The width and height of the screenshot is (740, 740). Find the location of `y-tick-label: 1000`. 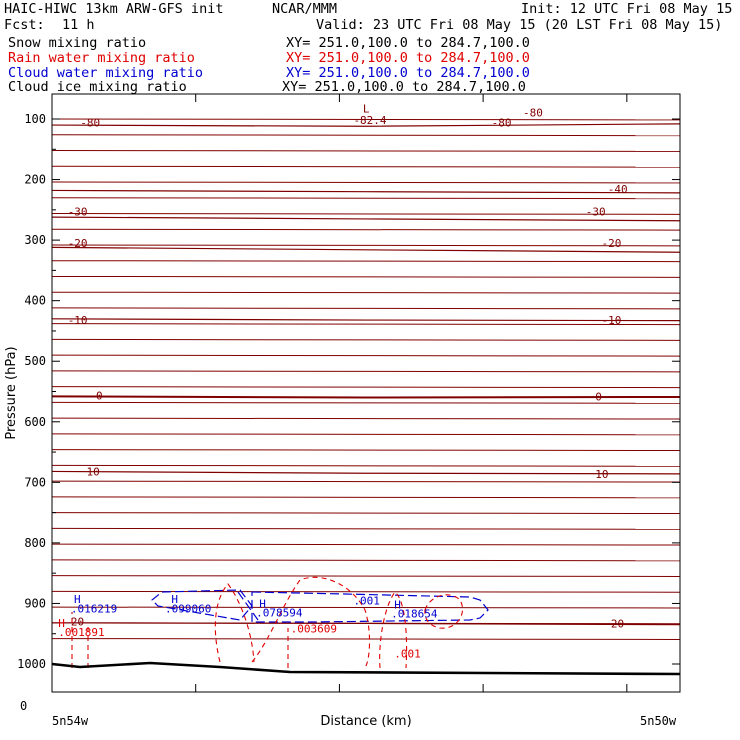

y-tick-label: 1000 is located at coordinates (31, 664).